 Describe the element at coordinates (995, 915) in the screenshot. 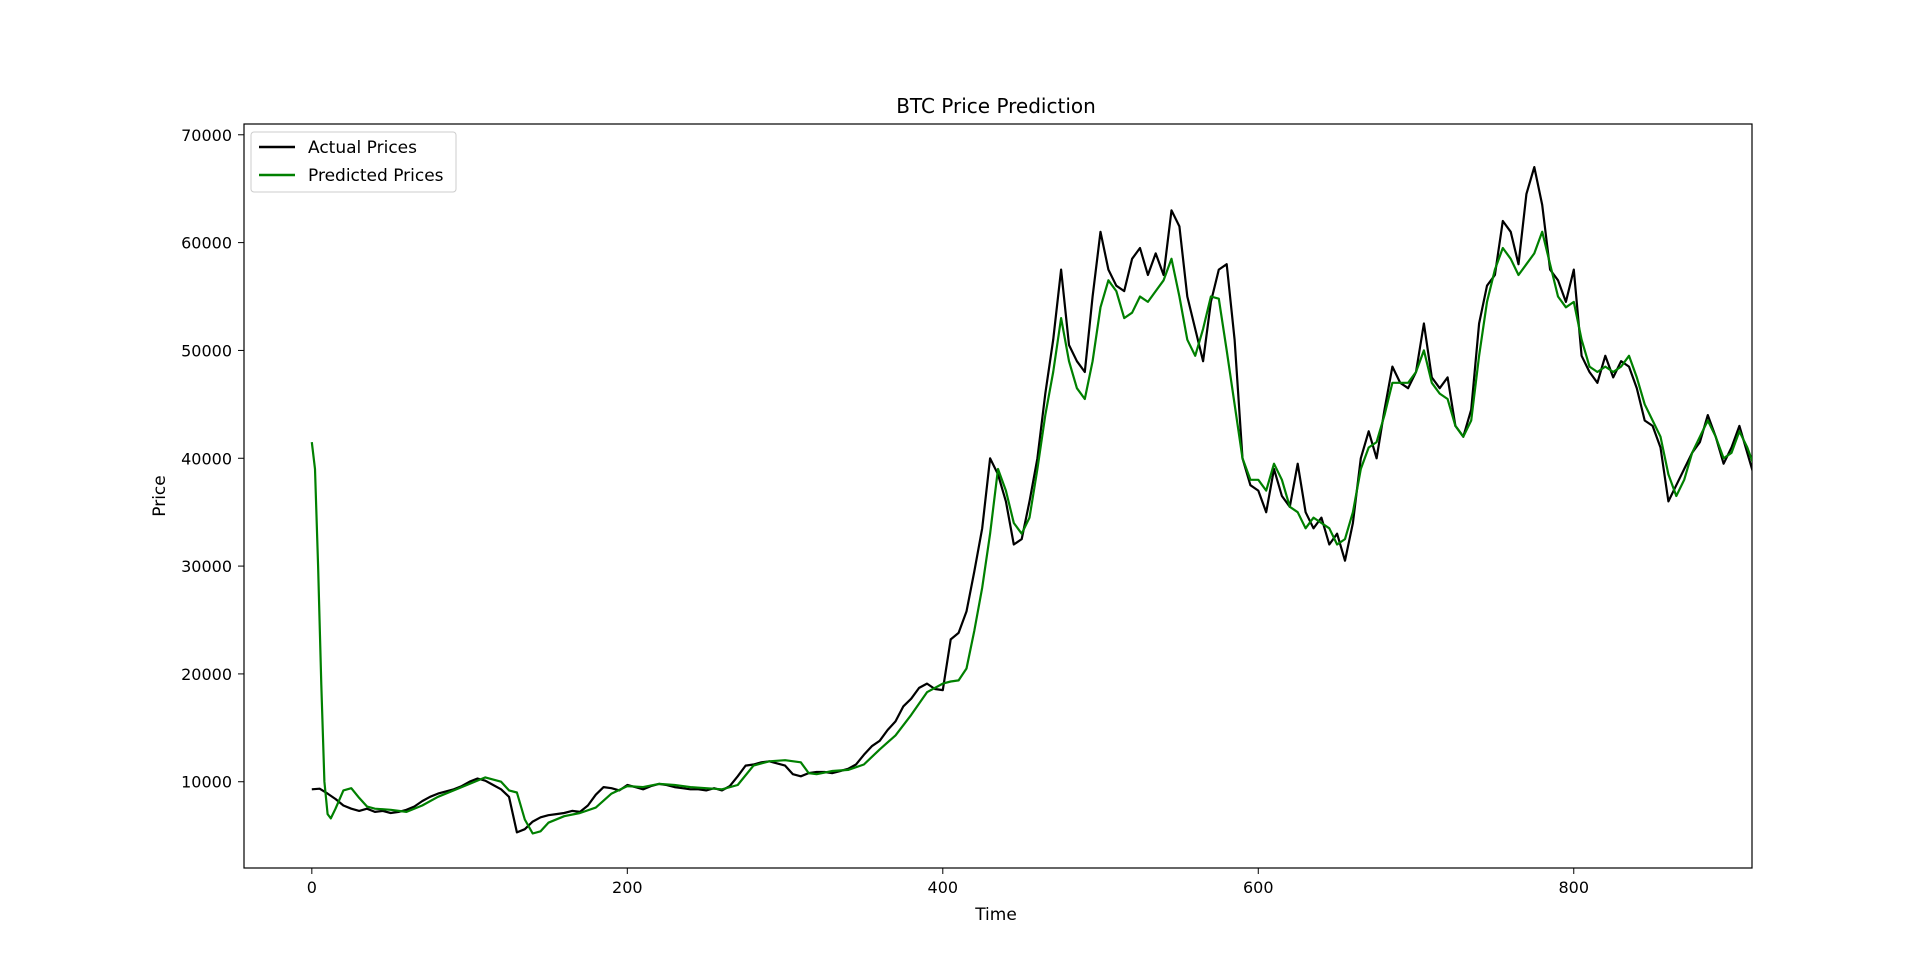

I see `x-axis-label: Time` at that location.